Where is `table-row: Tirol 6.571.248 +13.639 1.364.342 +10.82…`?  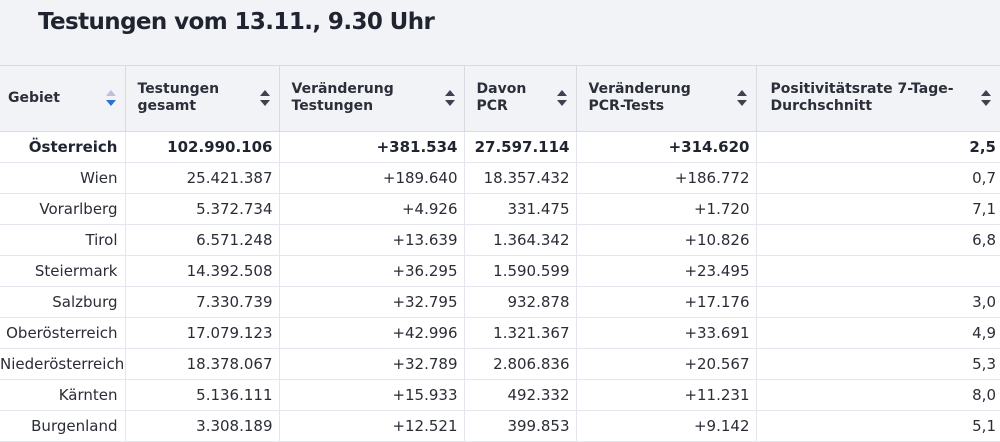 table-row: Tirol 6.571.248 +13.639 1.364.342 +10.82… is located at coordinates (500, 240).